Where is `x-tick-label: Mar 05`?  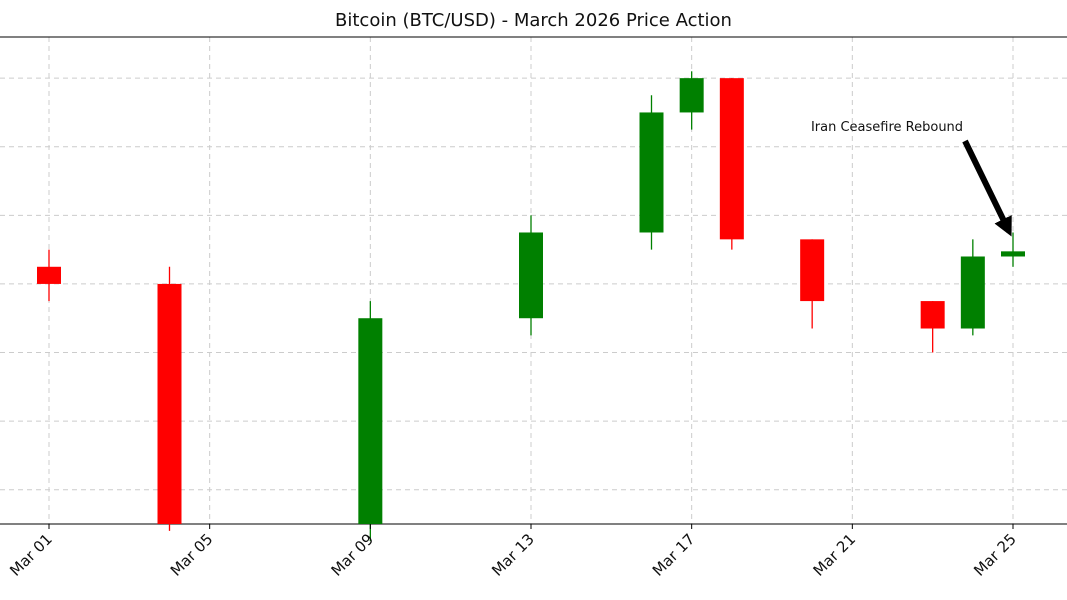
x-tick-label: Mar 05 is located at coordinates (192, 555).